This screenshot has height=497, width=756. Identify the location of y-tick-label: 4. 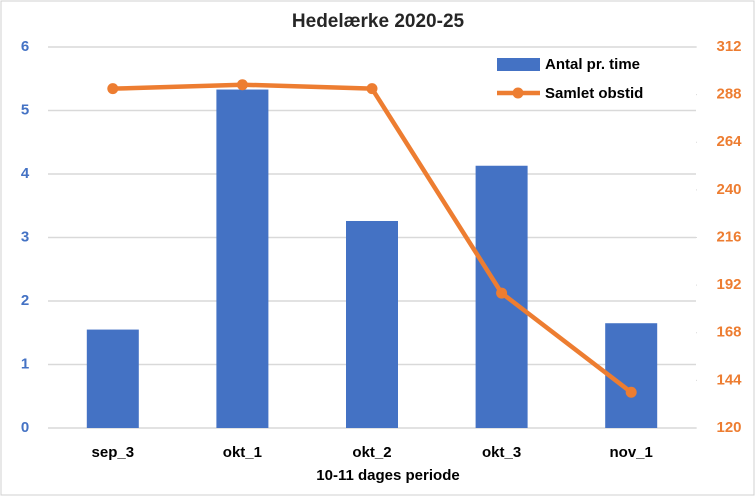
(25, 173).